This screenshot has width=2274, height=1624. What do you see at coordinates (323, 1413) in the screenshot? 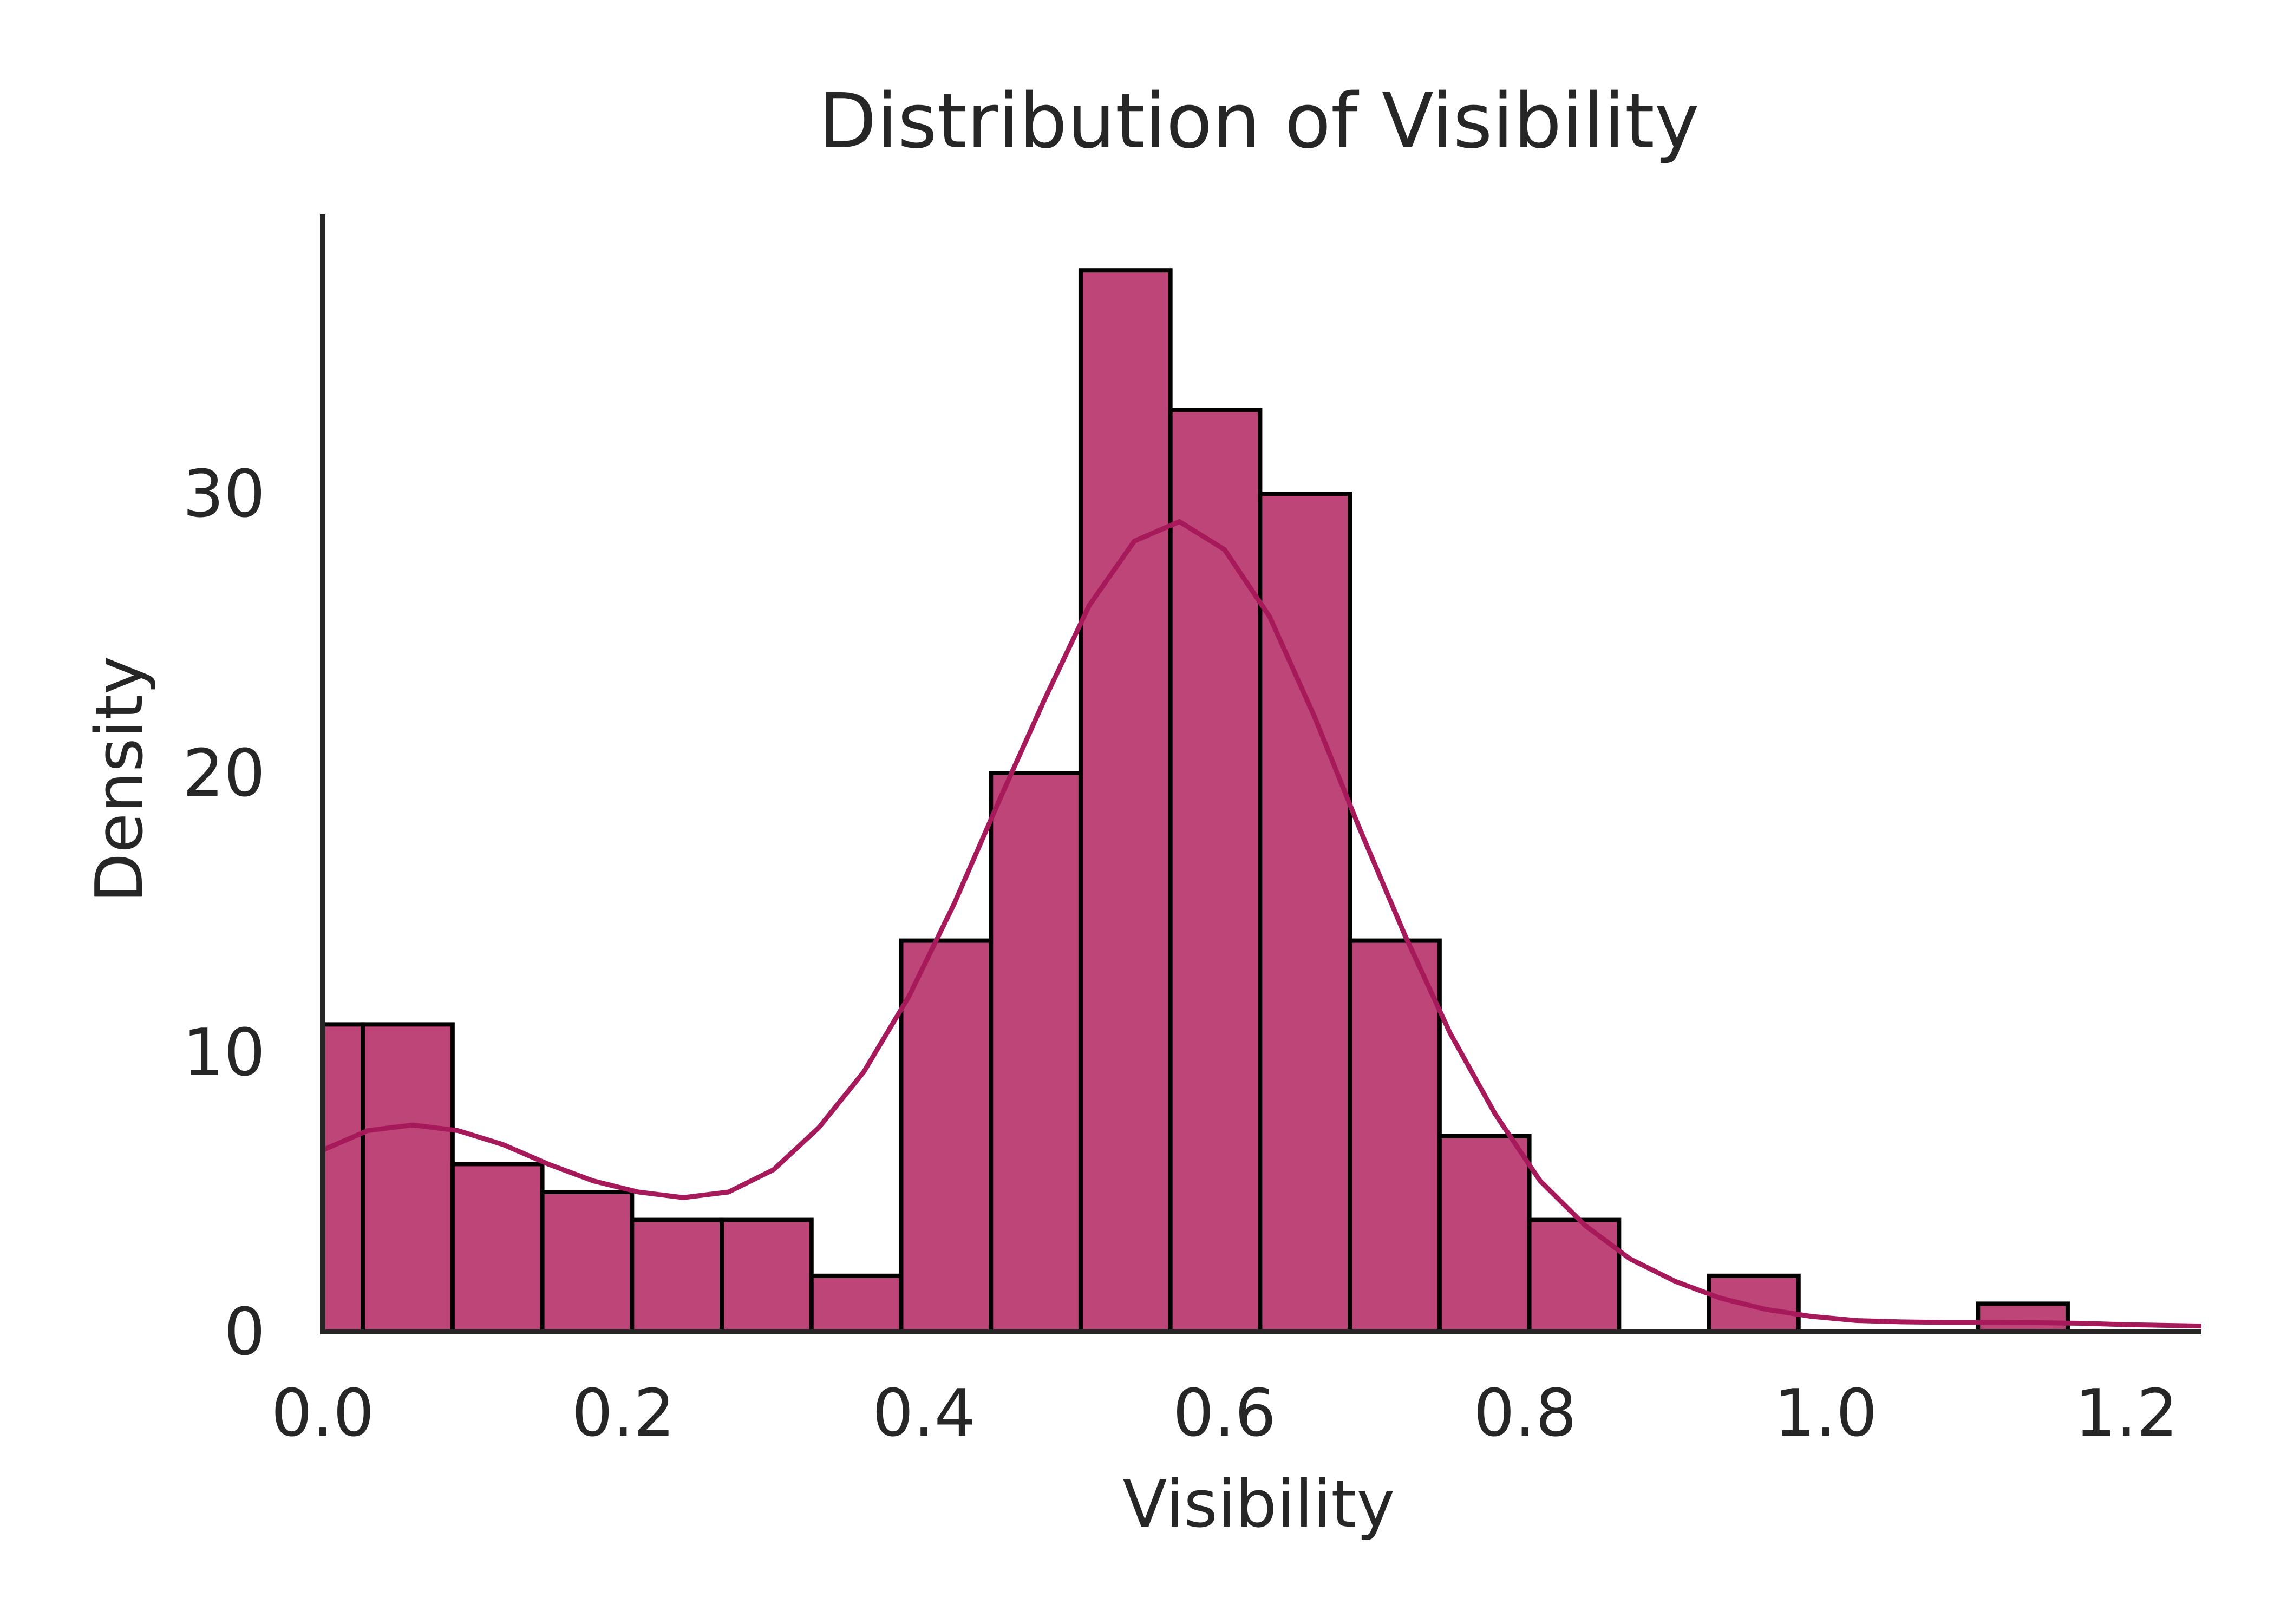
I see `x-tick-label: 0.0` at bounding box center [323, 1413].